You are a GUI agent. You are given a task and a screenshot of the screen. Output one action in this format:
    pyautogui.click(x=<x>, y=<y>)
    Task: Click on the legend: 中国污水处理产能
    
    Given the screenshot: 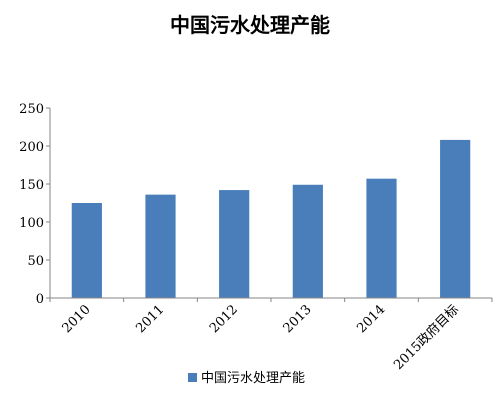 What is the action you would take?
    pyautogui.click(x=246, y=378)
    